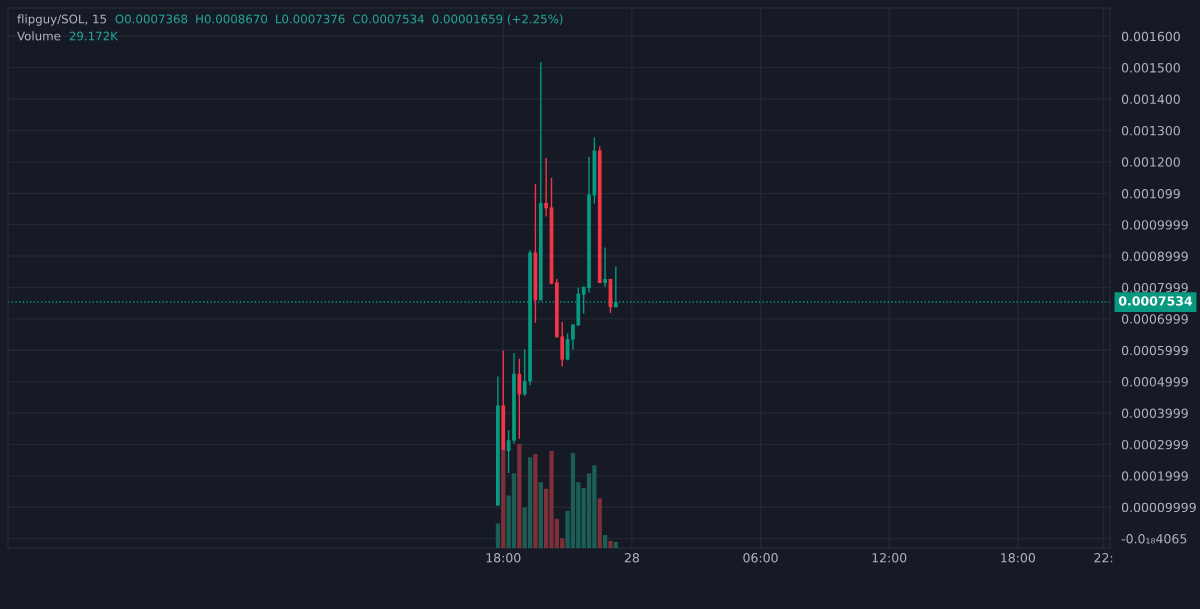 Image resolution: width=1200 pixels, height=609 pixels. I want to click on ref-line-label: 0.0007534, so click(1155, 301).